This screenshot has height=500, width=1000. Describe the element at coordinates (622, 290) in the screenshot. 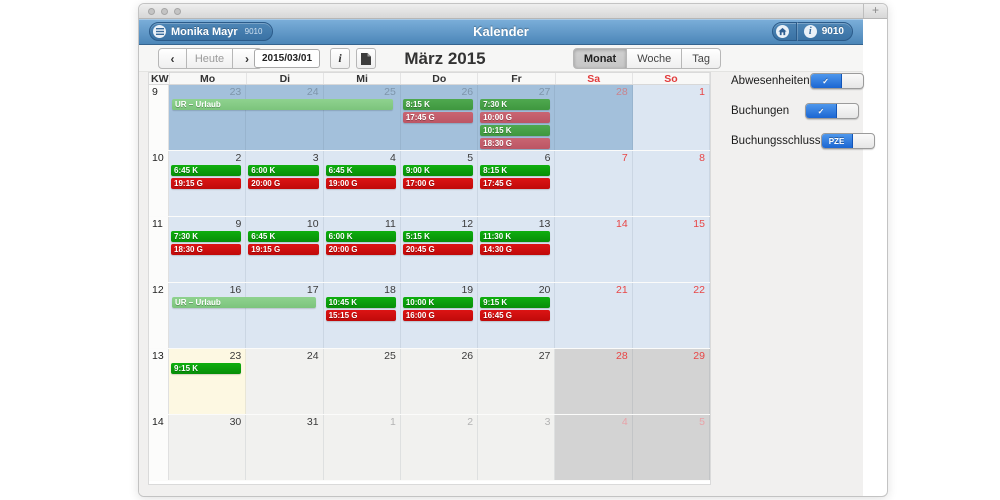

I see `day-number: 21` at that location.